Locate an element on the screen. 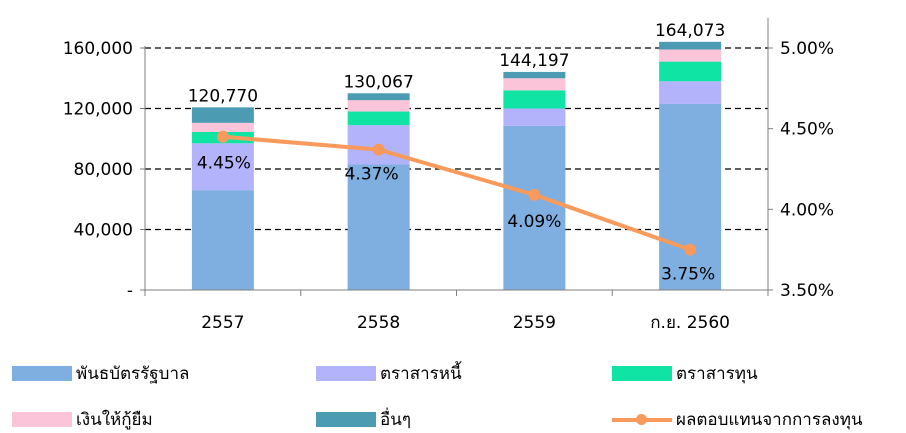 The width and height of the screenshot is (906, 433). y-tick-label: 80,000 is located at coordinates (103, 170).